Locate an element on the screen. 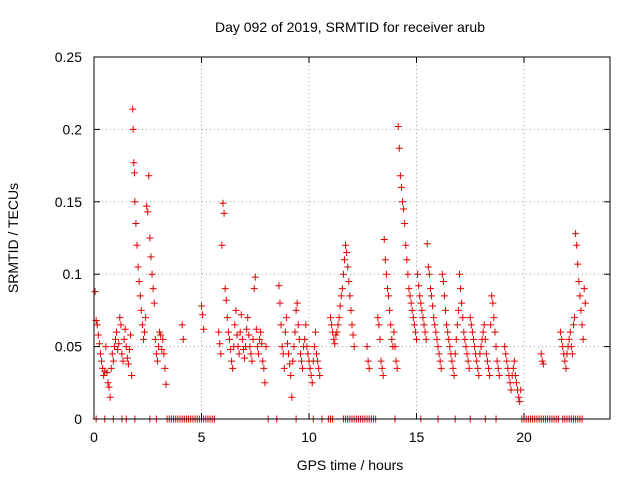 The image size is (640, 480). y-tick-label: 0.2 is located at coordinates (73, 129).